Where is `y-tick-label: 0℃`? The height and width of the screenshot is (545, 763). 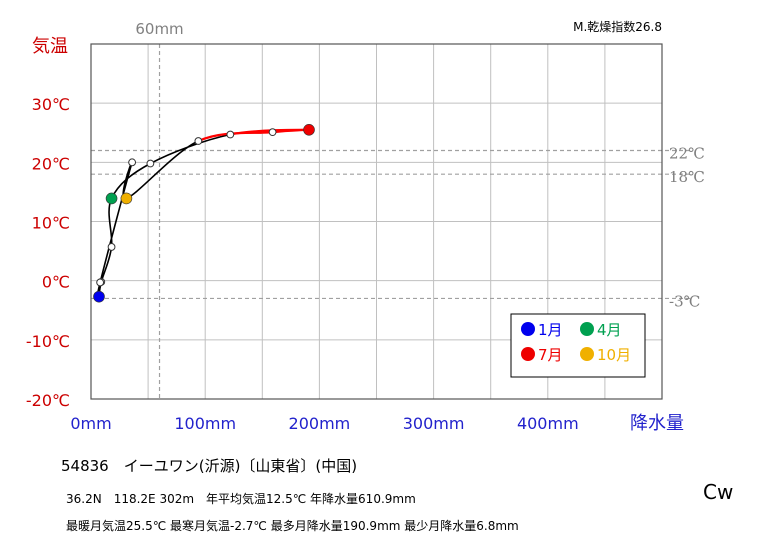 y-tick-label: 0℃ is located at coordinates (56, 282).